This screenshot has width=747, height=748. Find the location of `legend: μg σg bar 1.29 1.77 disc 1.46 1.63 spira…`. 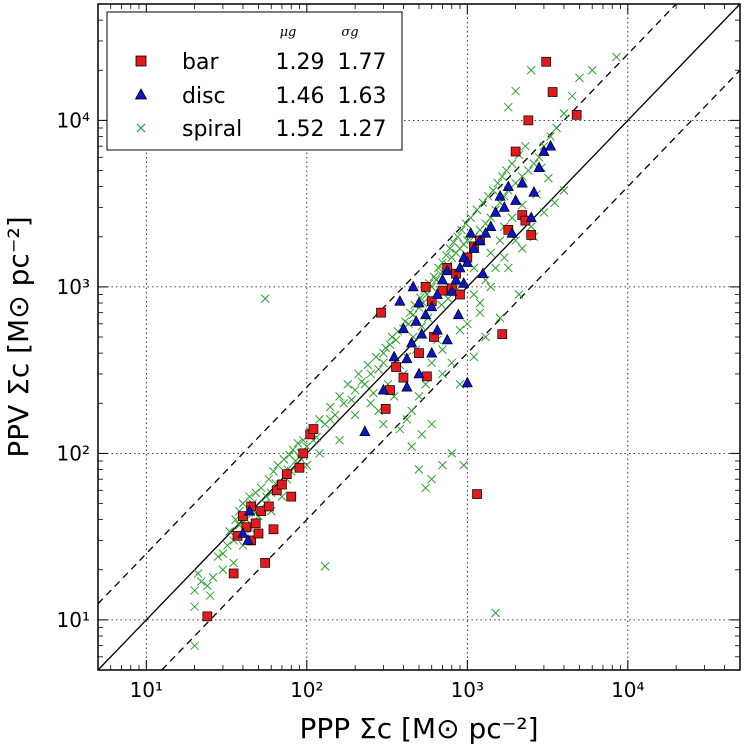

legend: μg σg bar 1.29 1.77 disc 1.46 1.63 spira… is located at coordinates (254, 81).